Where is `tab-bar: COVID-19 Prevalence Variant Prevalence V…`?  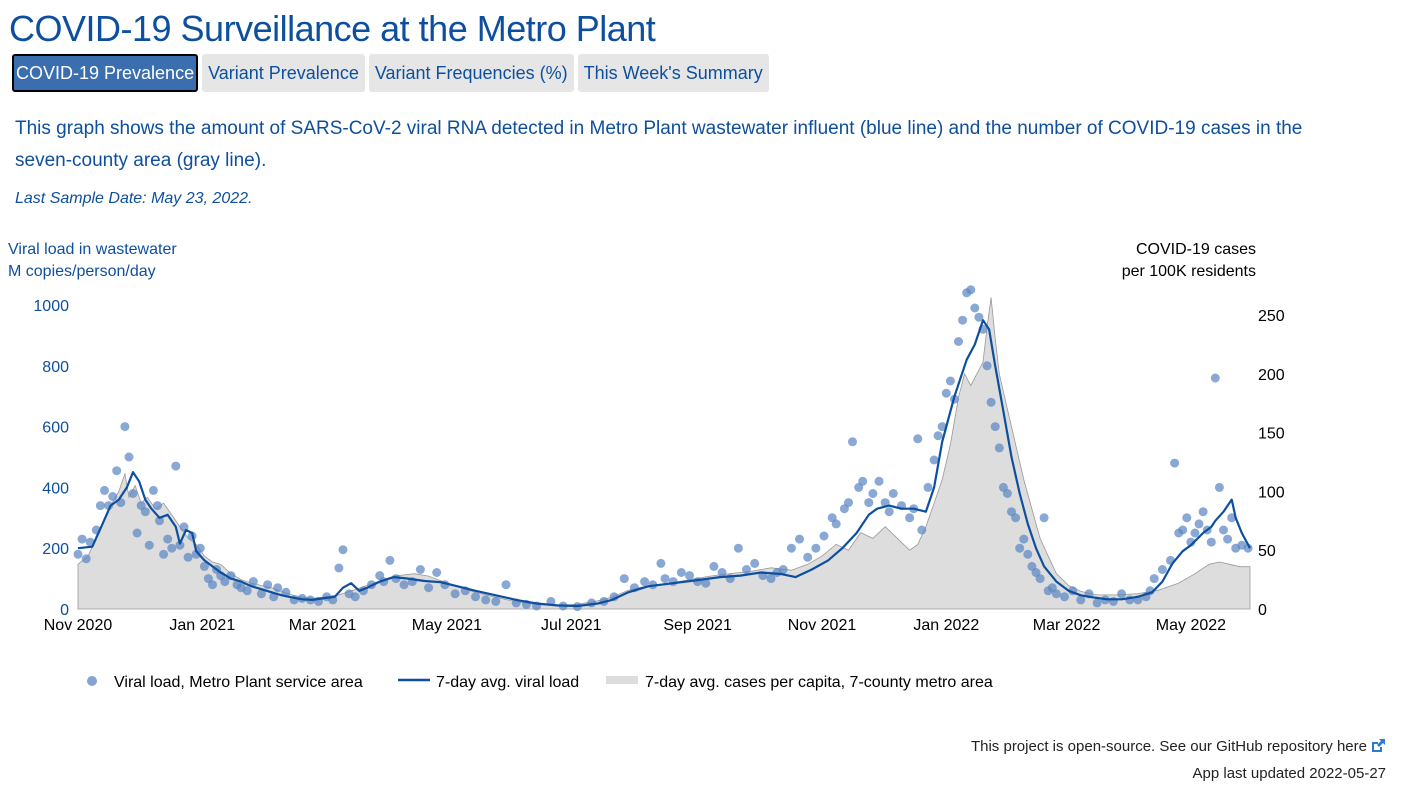 tab-bar: COVID-19 Prevalence Variant Prevalence V… is located at coordinates (390, 73).